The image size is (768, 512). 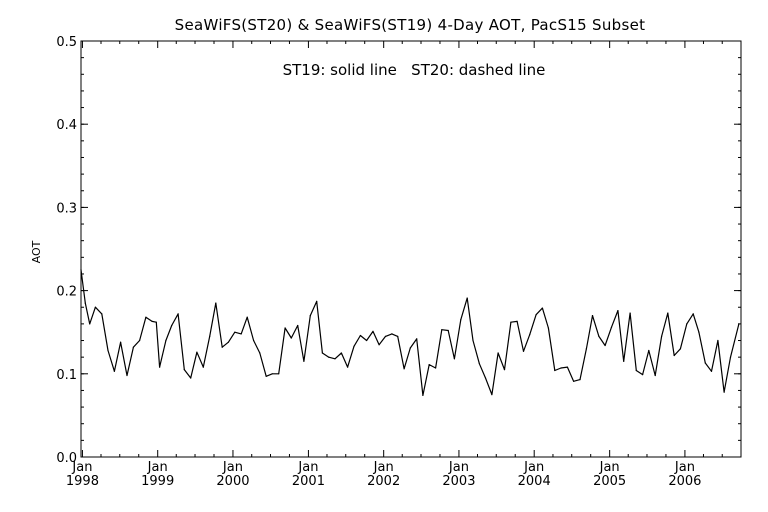 I want to click on x-tick-year-label: 1998, so click(x=82, y=481).